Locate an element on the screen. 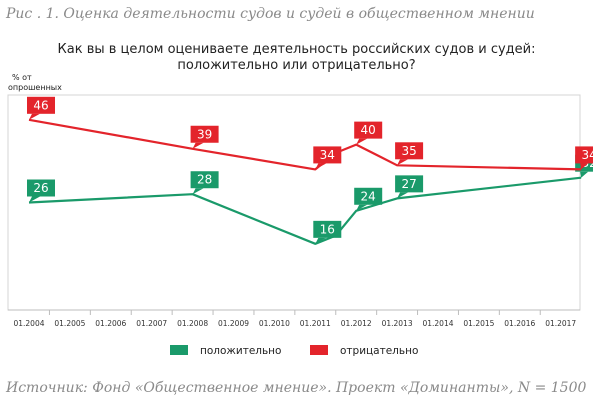 The width and height of the screenshot is (593, 403). data-label: 35 is located at coordinates (408, 151).